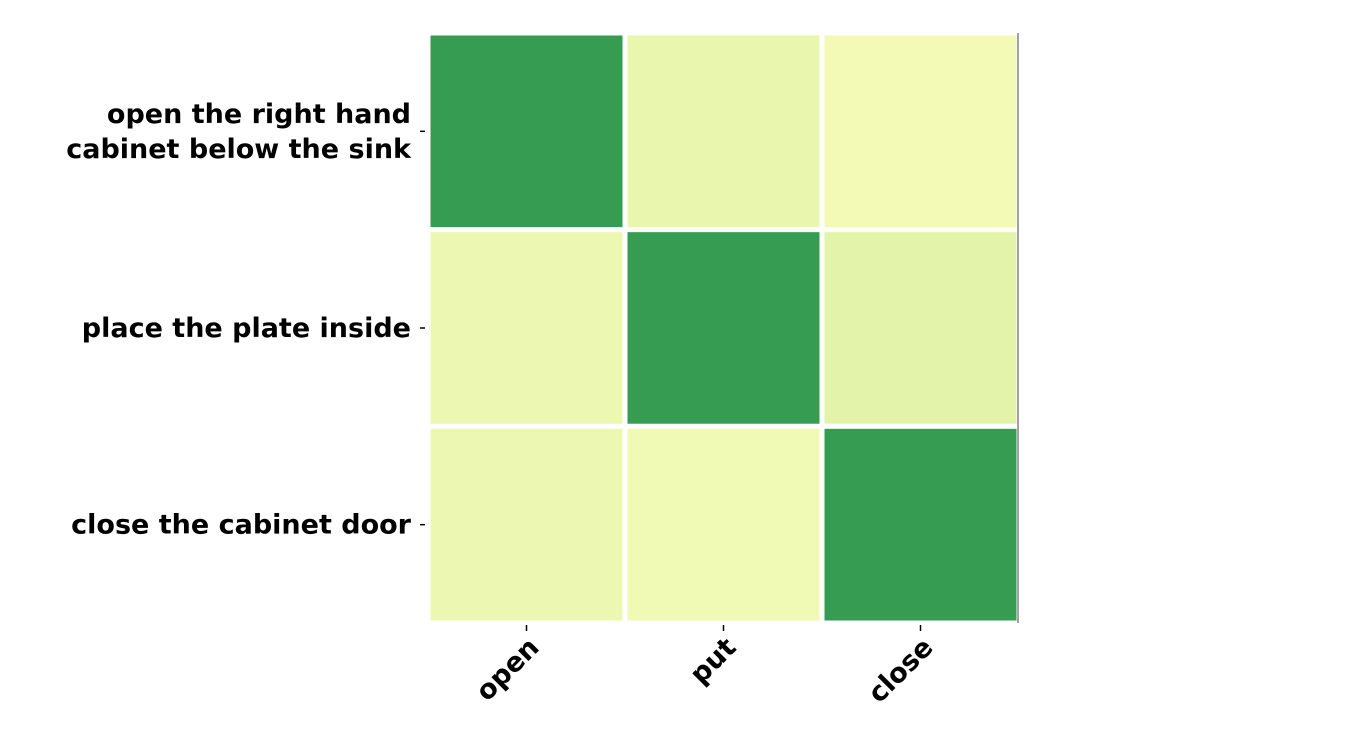 Image resolution: width=1350 pixels, height=750 pixels. Describe the element at coordinates (507, 669) in the screenshot. I see `x-tick-label: open` at that location.